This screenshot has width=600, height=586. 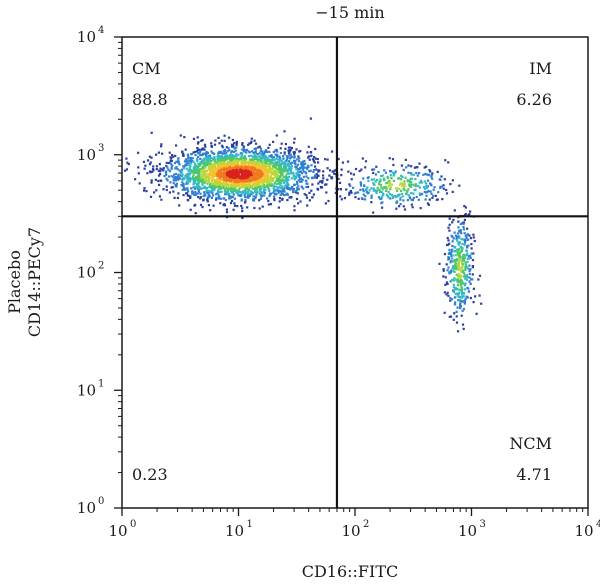 What do you see at coordinates (583, 531) in the screenshot?
I see `x-tick-label: 10` at bounding box center [583, 531].